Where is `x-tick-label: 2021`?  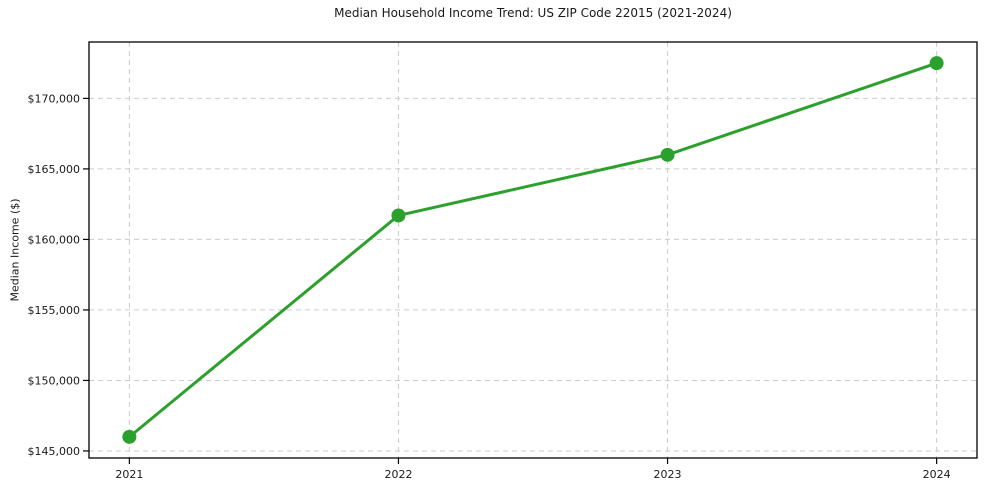
x-tick-label: 2021 is located at coordinates (129, 474).